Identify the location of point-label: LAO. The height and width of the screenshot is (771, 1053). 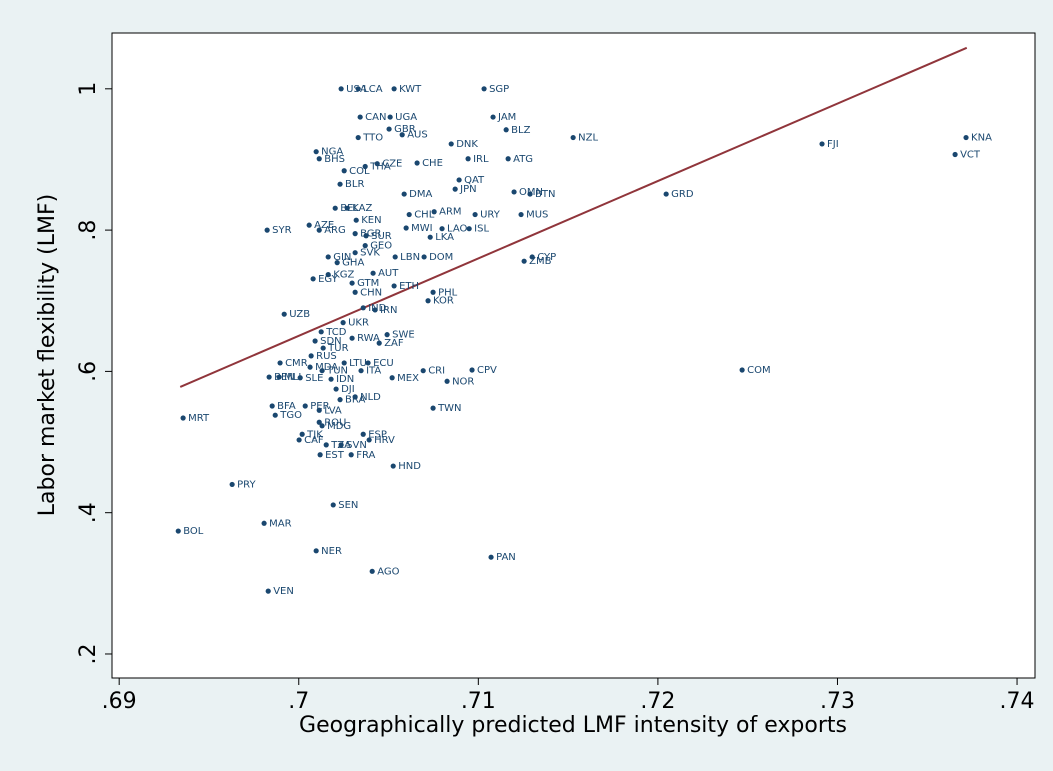
(457, 229).